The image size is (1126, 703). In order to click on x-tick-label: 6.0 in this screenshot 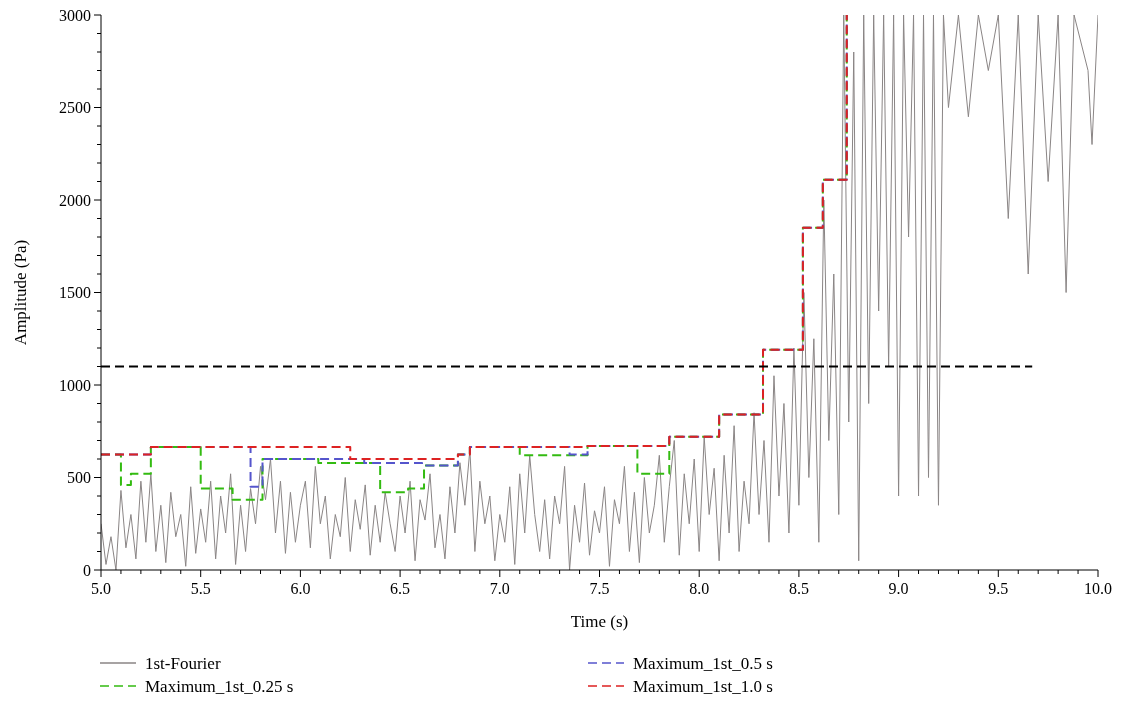, I will do `click(300, 588)`.